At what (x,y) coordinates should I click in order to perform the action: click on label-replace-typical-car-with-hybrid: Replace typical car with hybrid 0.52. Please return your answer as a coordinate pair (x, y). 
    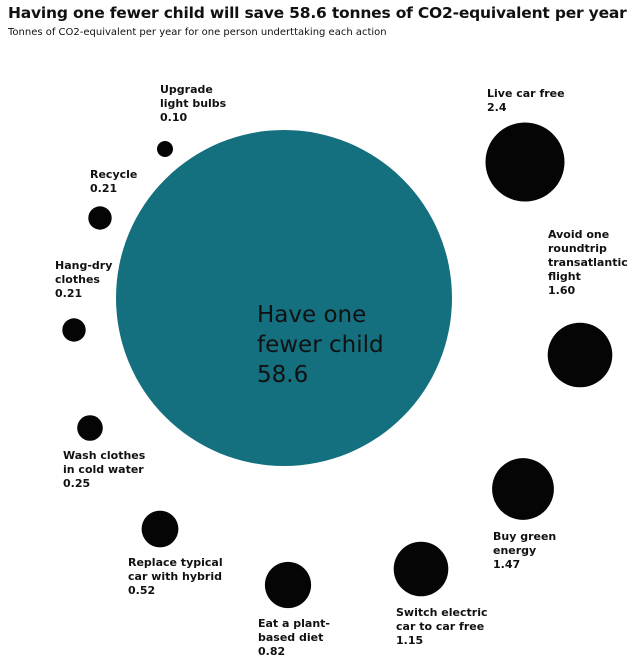
    Looking at the image, I should click on (175, 576).